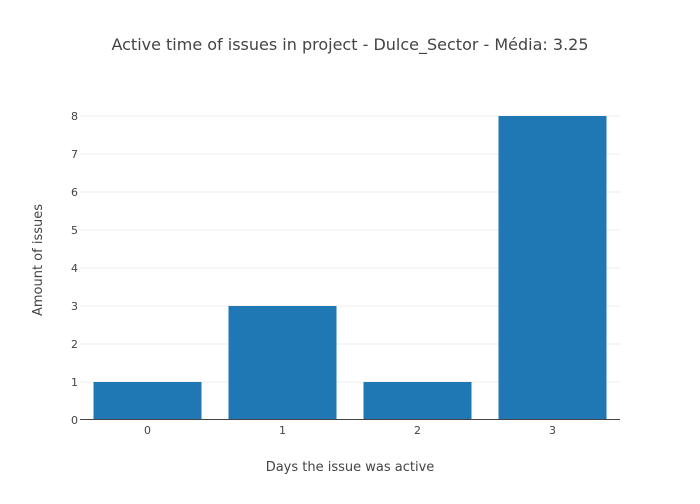  I want to click on y-tick-label: 4, so click(74, 268).